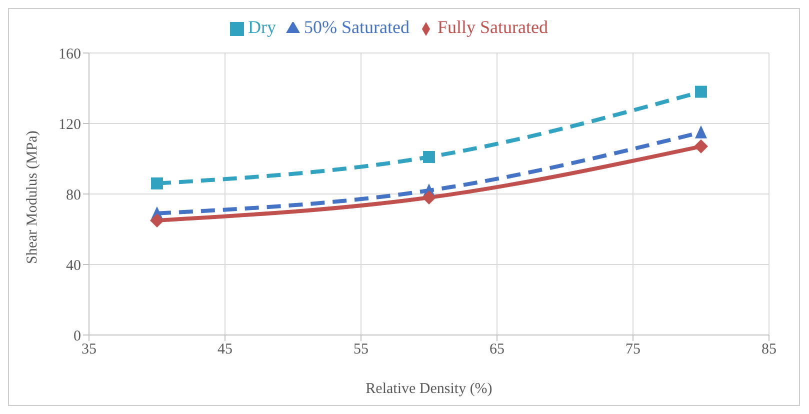  What do you see at coordinates (429, 389) in the screenshot?
I see `x-axis-title: Relative Density (%)` at bounding box center [429, 389].